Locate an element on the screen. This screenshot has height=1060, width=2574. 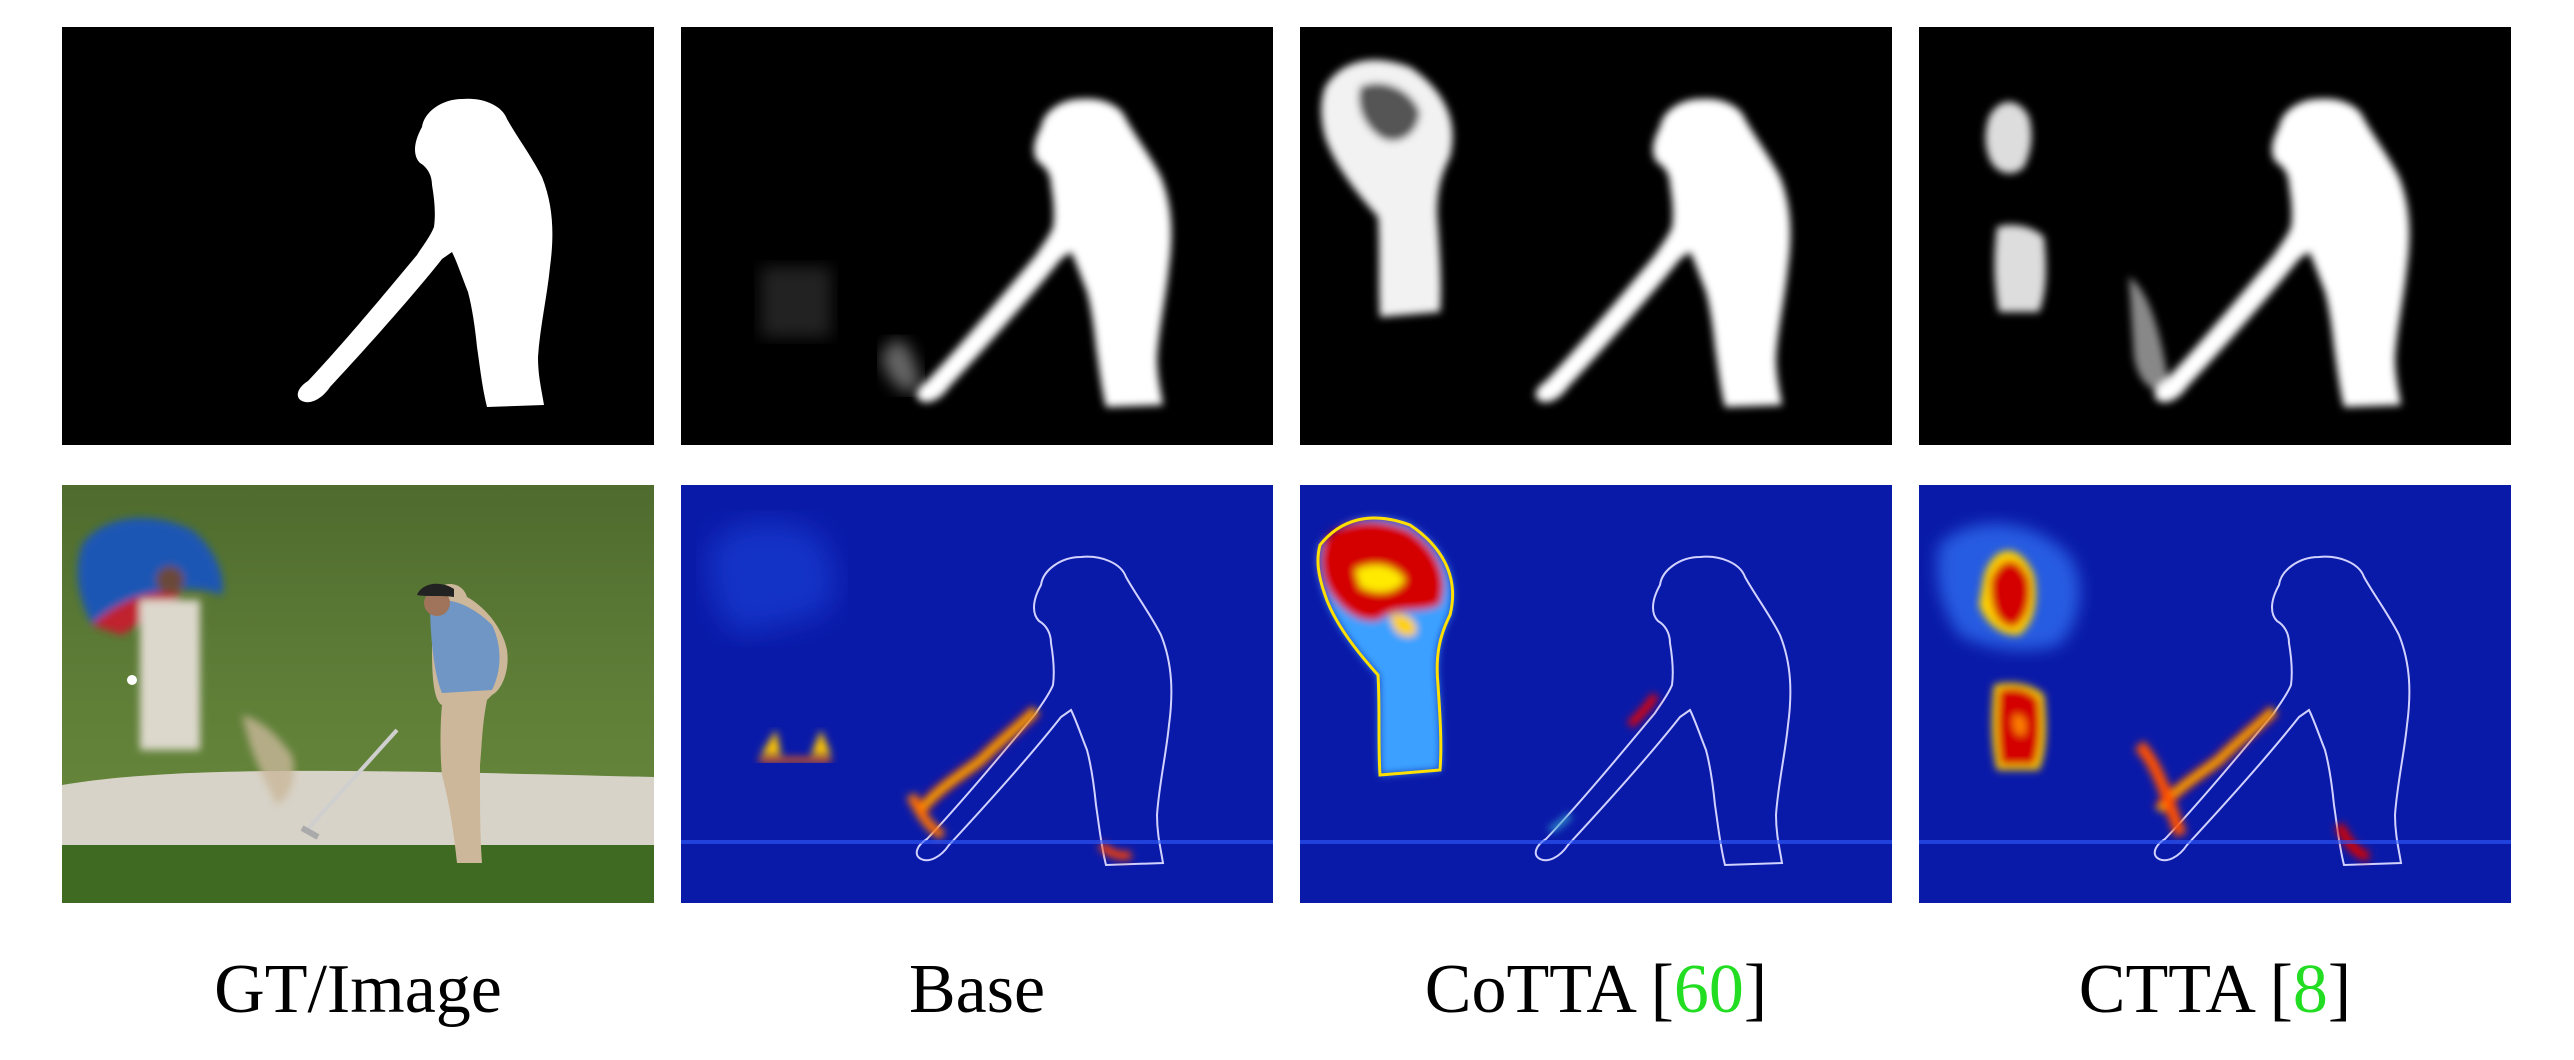
citation-8: 8 is located at coordinates (2310, 989).